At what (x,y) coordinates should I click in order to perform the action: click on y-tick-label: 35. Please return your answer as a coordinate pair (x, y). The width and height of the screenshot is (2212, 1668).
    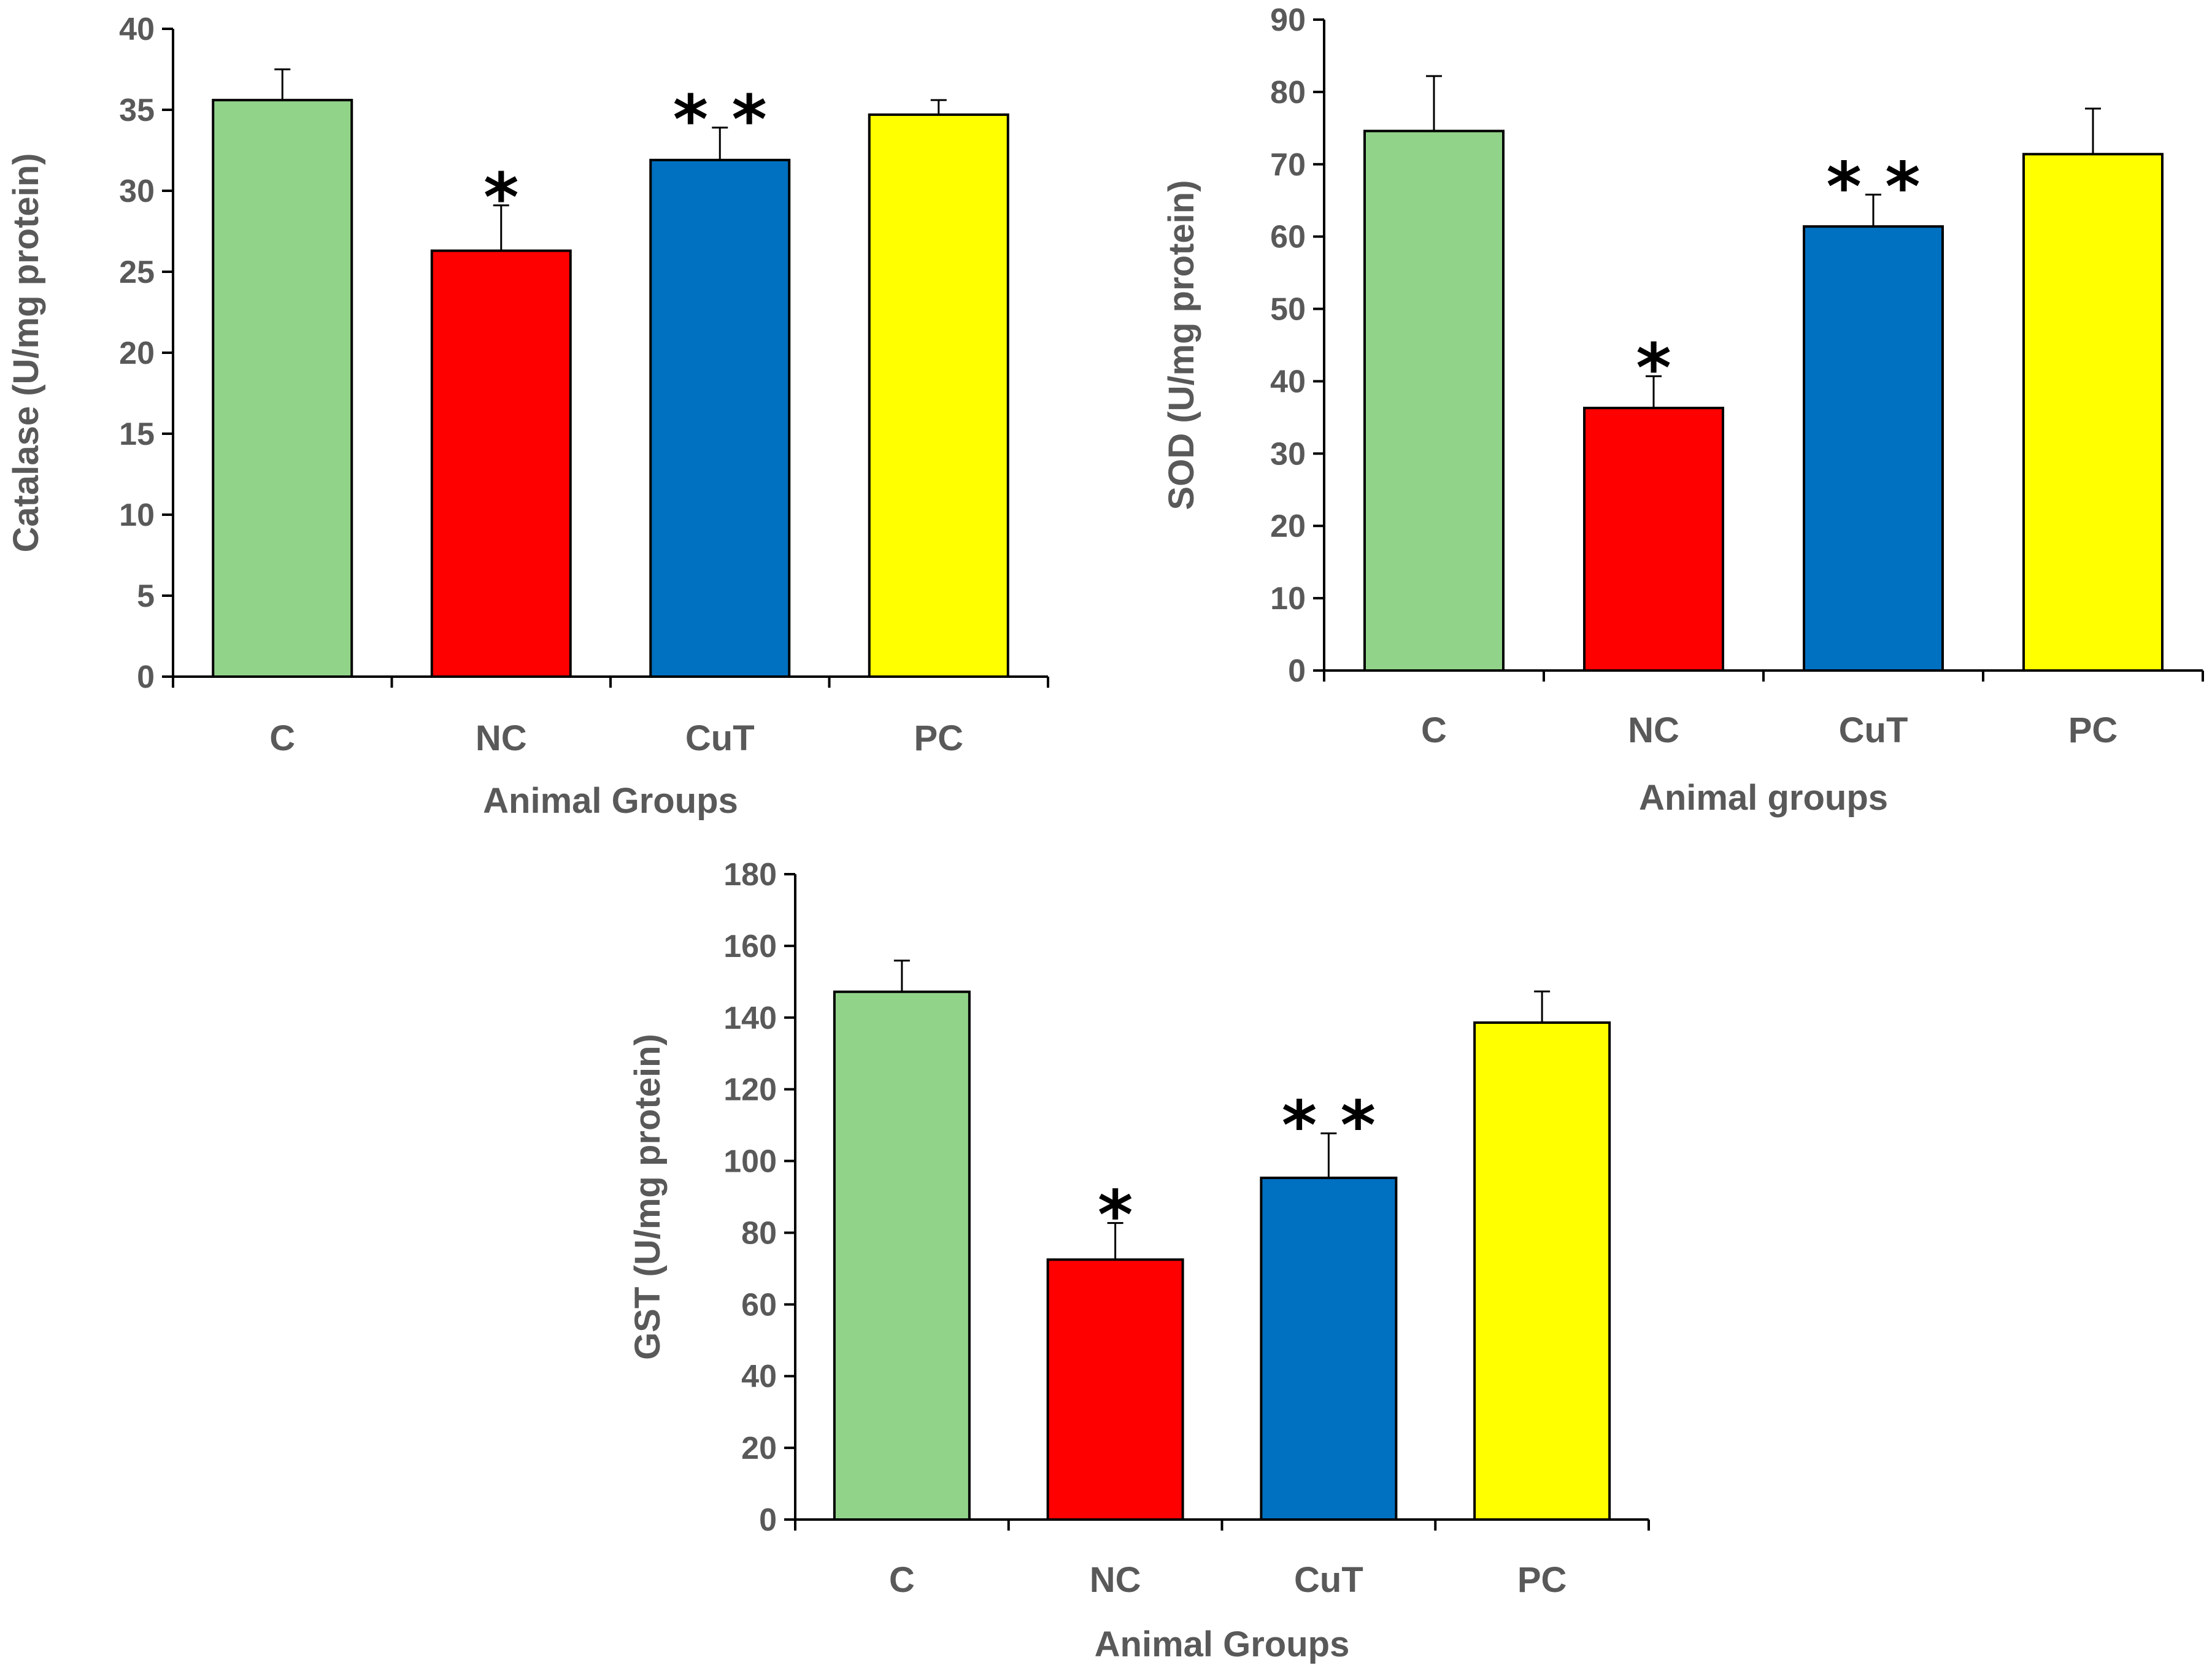
    Looking at the image, I should click on (137, 110).